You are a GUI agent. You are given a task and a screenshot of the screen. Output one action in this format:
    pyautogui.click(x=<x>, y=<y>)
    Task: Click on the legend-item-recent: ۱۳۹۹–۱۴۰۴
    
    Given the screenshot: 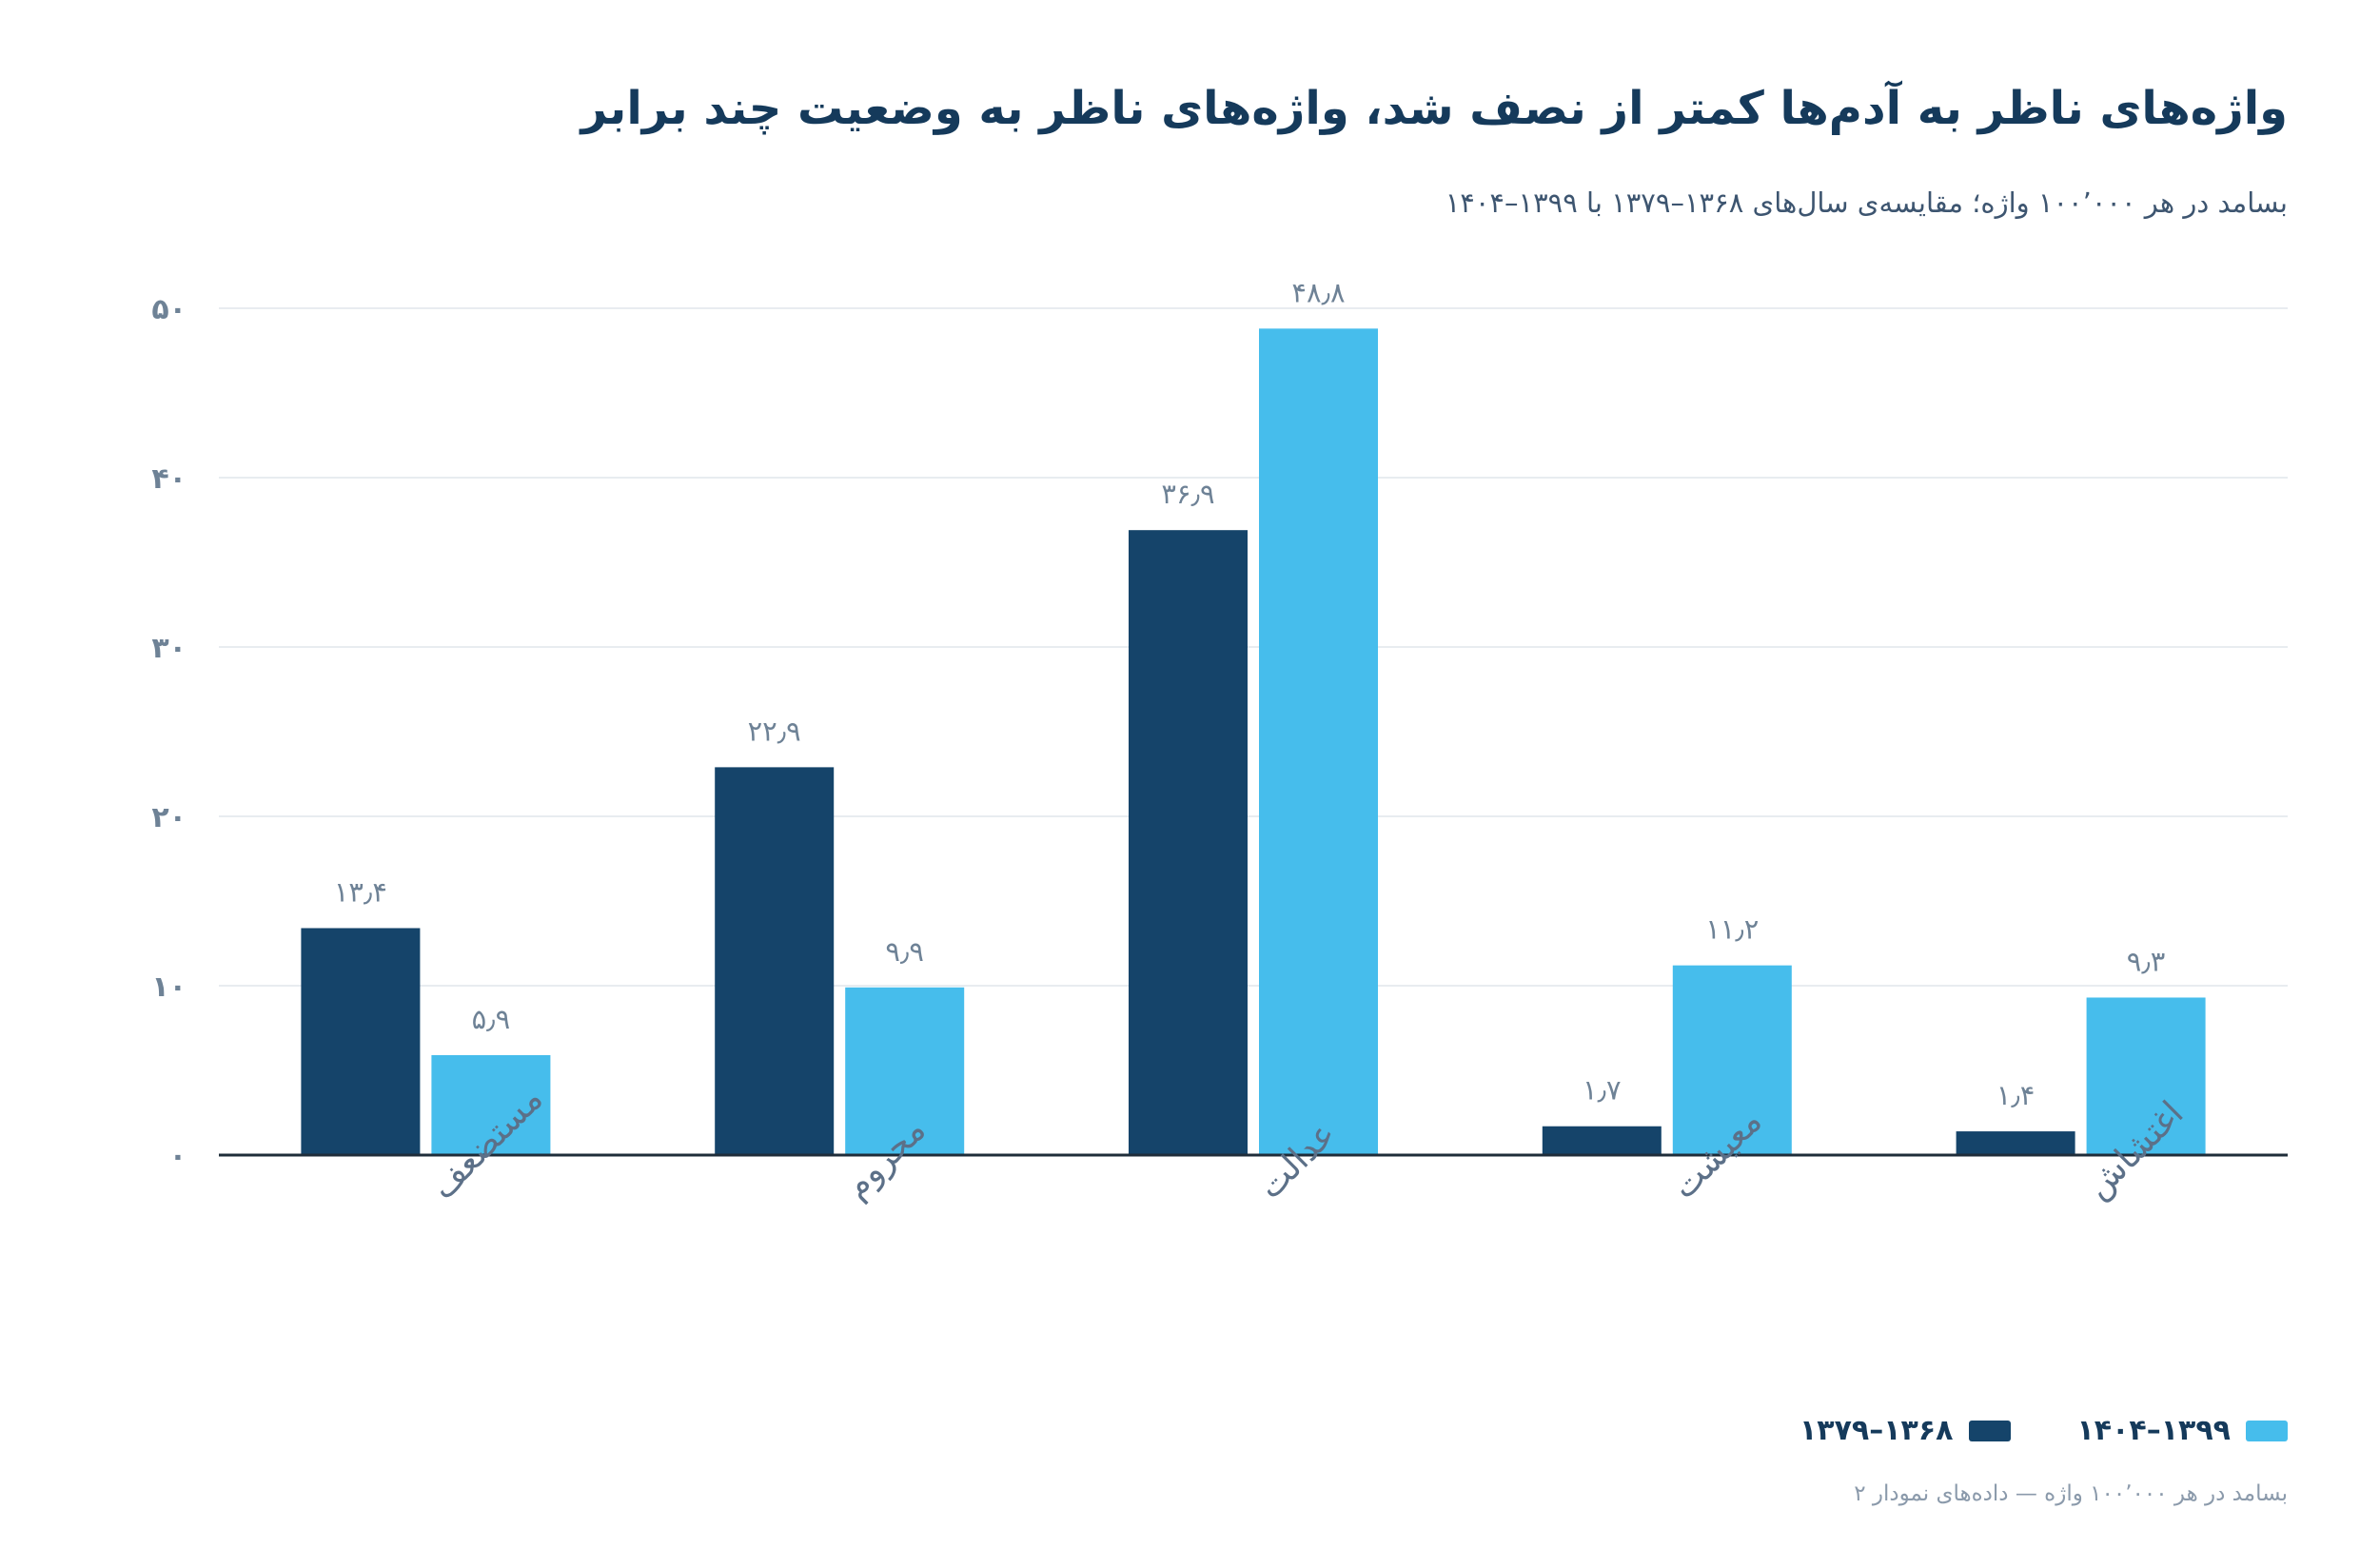 What is the action you would take?
    pyautogui.click(x=2182, y=1430)
    